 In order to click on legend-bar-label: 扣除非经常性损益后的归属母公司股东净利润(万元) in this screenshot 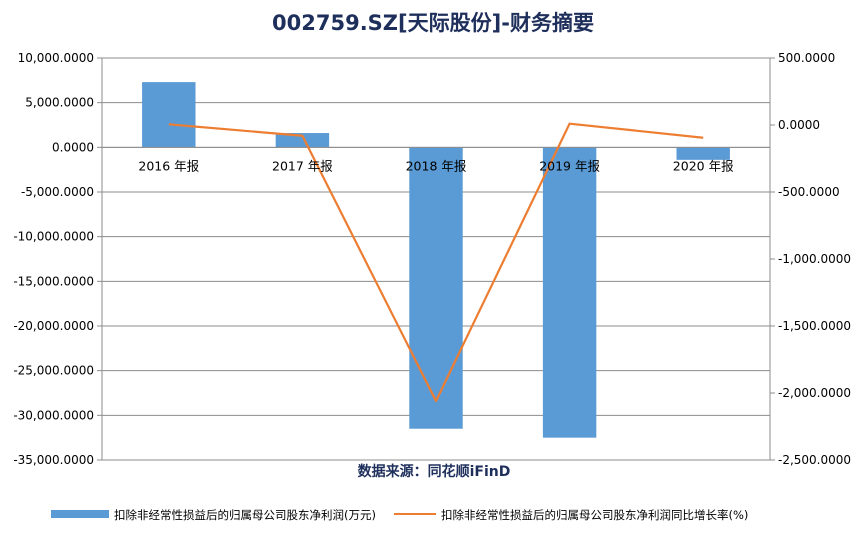, I will do `click(245, 515)`.